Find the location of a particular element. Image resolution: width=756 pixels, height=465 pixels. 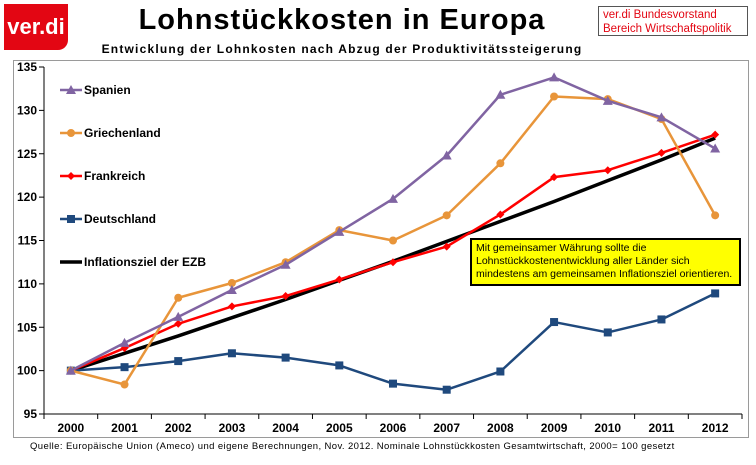

y-tick-label: 135 is located at coordinates (27, 67).